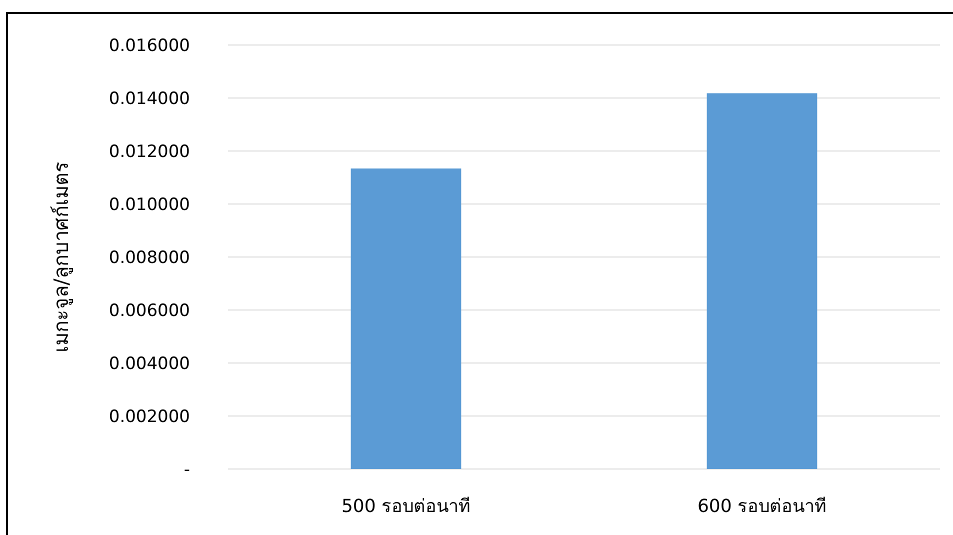 The width and height of the screenshot is (953, 535). I want to click on y-tick-label: 0.008000, so click(149, 258).